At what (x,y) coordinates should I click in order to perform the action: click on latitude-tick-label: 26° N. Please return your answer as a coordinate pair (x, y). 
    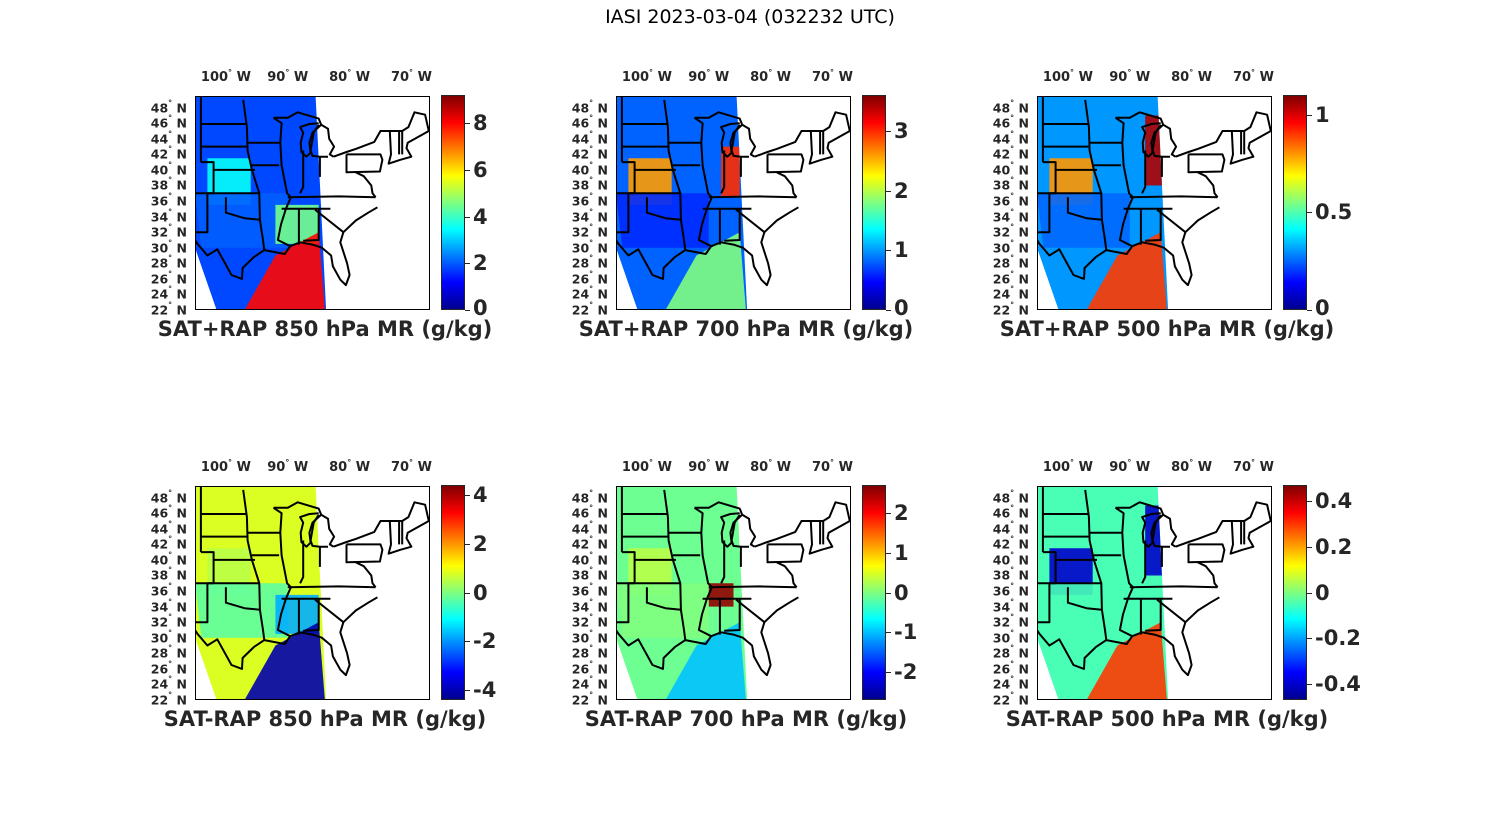
    Looking at the image, I should click on (1010, 668).